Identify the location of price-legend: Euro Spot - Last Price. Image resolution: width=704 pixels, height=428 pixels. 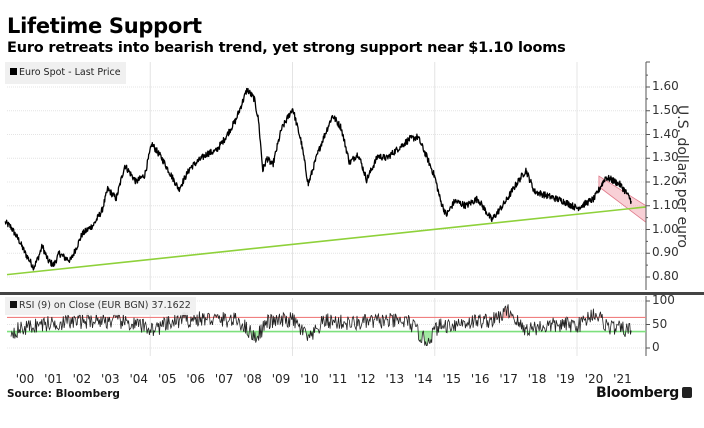
(65, 73).